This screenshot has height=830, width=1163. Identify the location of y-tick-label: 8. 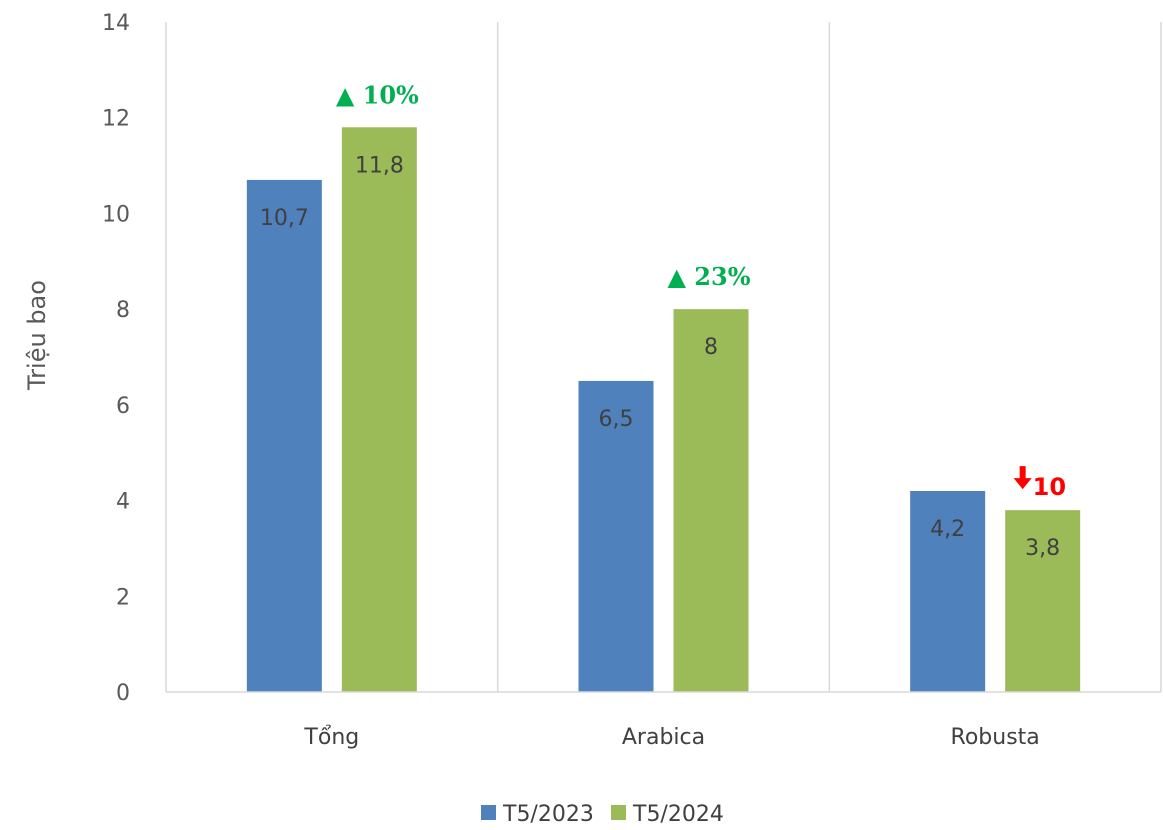
(123, 310).